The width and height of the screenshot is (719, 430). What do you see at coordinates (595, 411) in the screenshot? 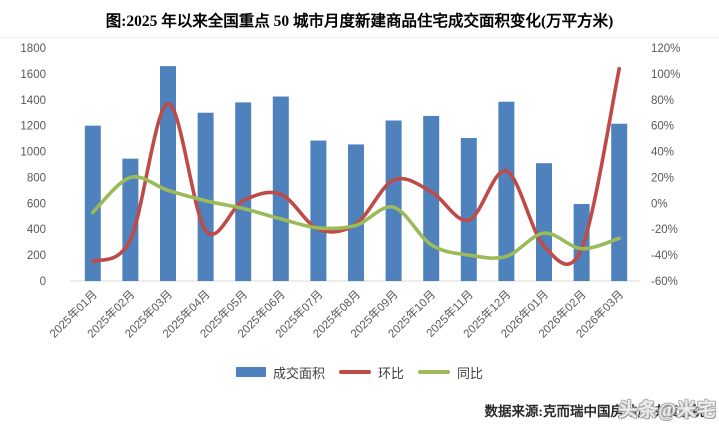
I see `data-source-note: 数据来源:克而瑞中国房地产决策系统` at bounding box center [595, 411].